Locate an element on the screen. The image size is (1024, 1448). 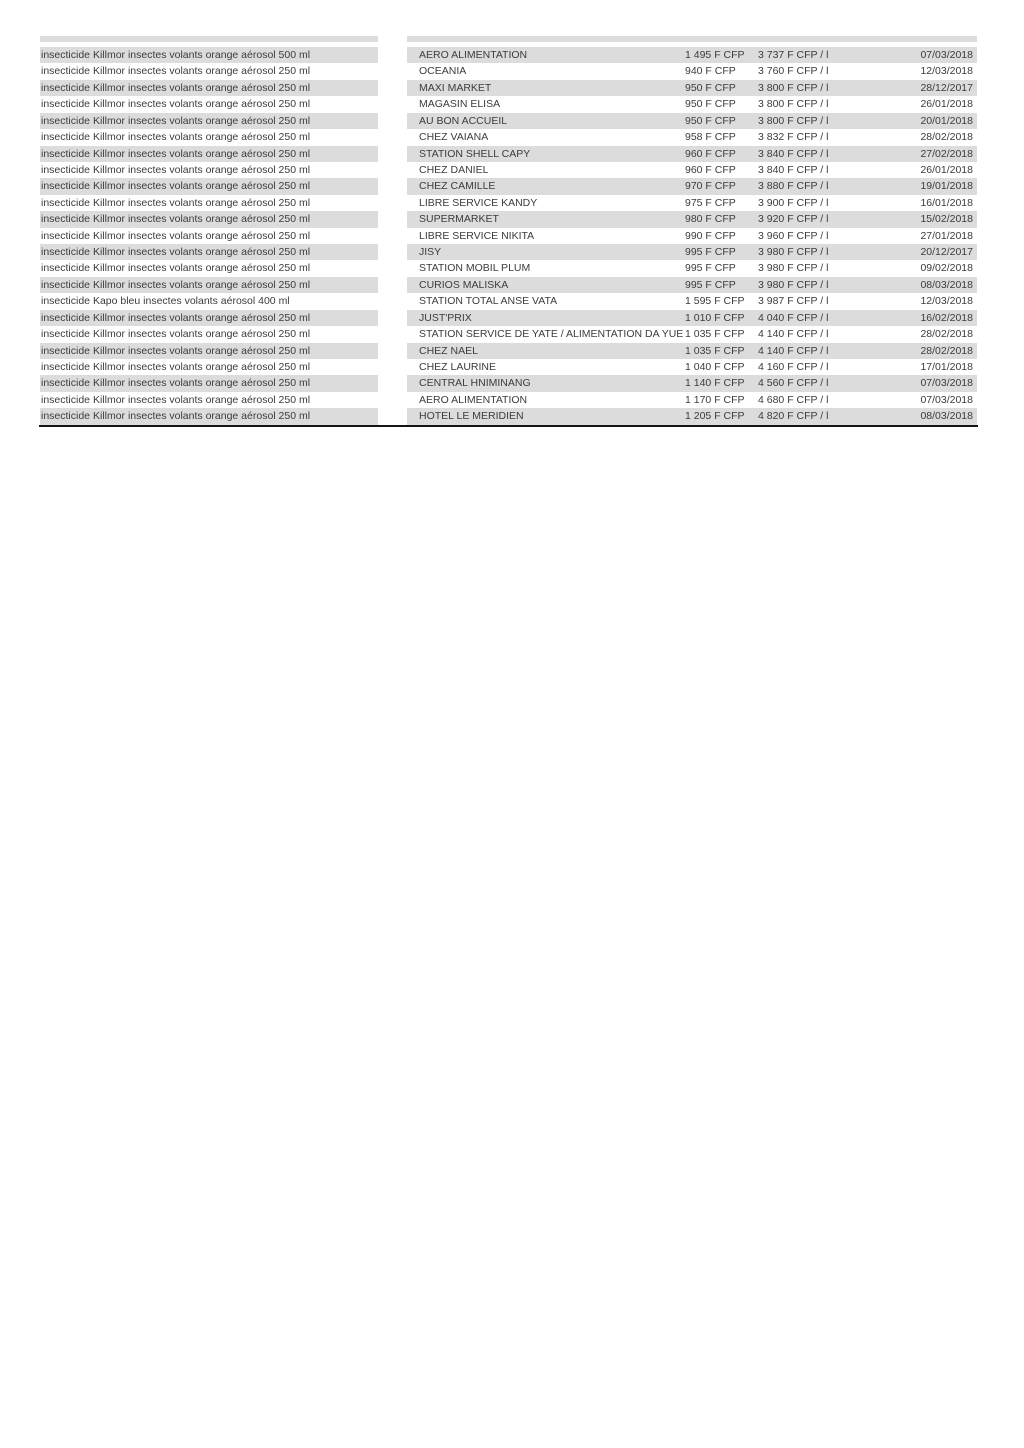
price-per-liter-cell: 3 832 F CFP / l is located at coordinates (793, 137).